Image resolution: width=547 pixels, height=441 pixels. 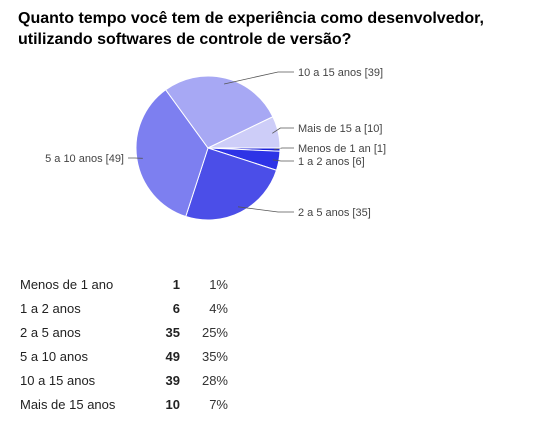 What do you see at coordinates (124, 332) in the screenshot?
I see `table-row: 2 a 5 anos 35 25%` at bounding box center [124, 332].